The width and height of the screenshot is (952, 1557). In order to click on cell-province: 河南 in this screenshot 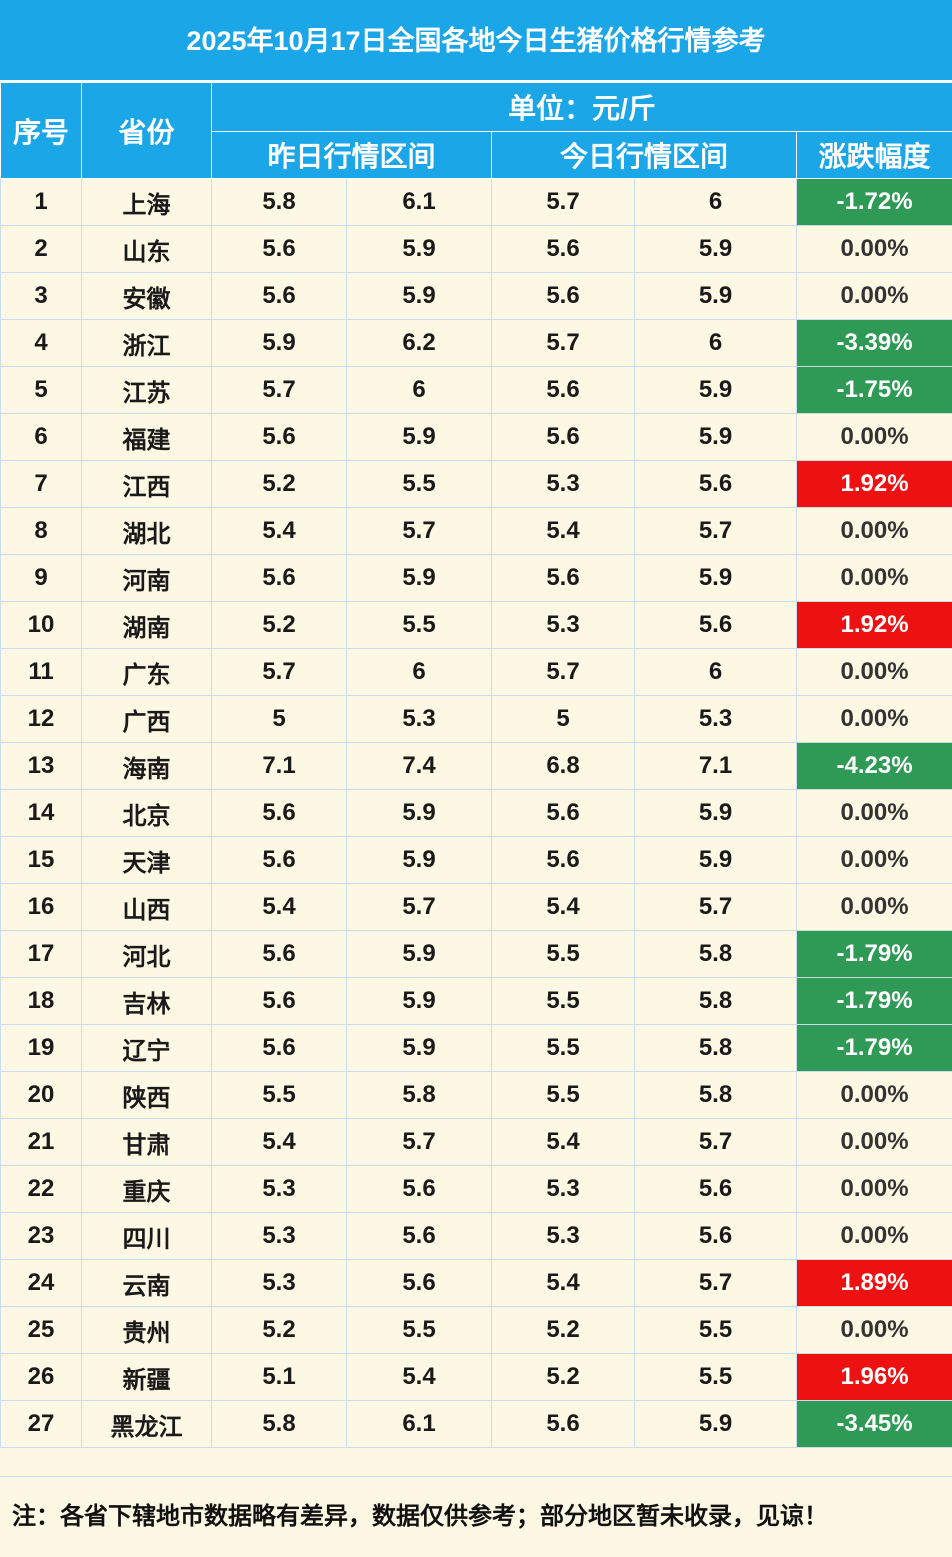, I will do `click(147, 578)`.